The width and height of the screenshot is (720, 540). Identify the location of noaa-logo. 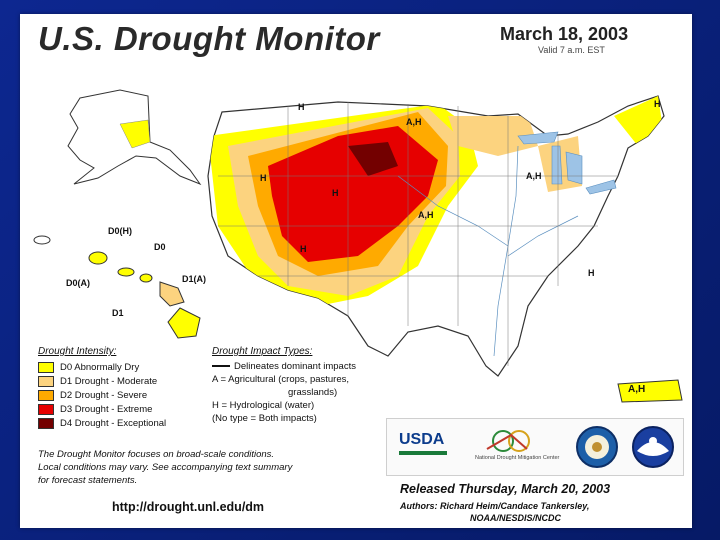
(653, 447).